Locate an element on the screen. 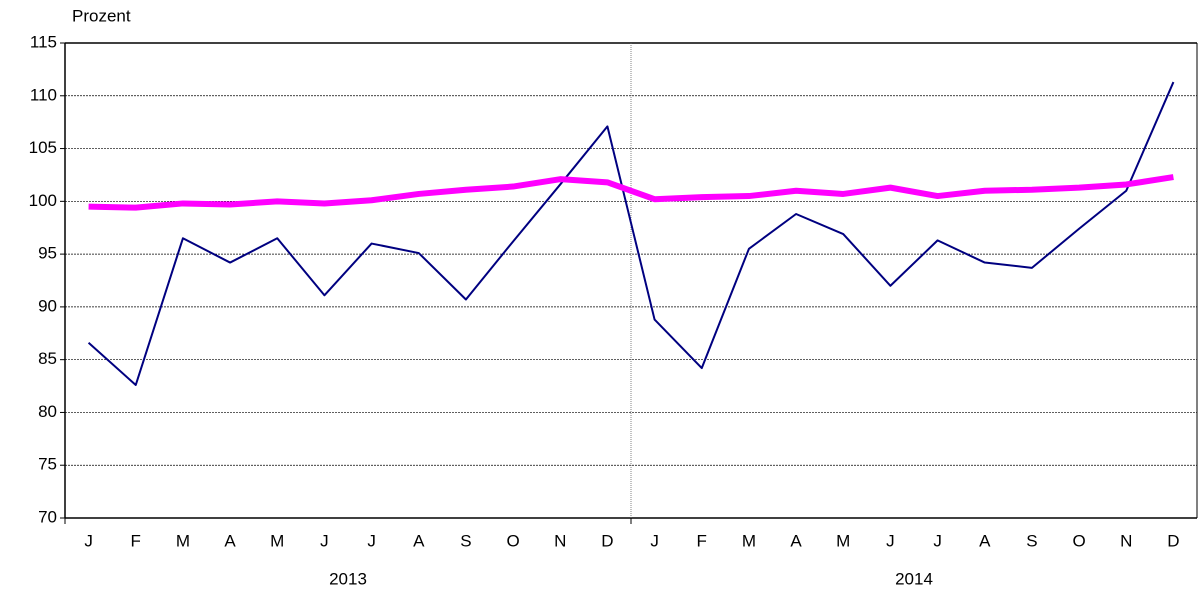  y-tick-label: 115 is located at coordinates (43, 41).